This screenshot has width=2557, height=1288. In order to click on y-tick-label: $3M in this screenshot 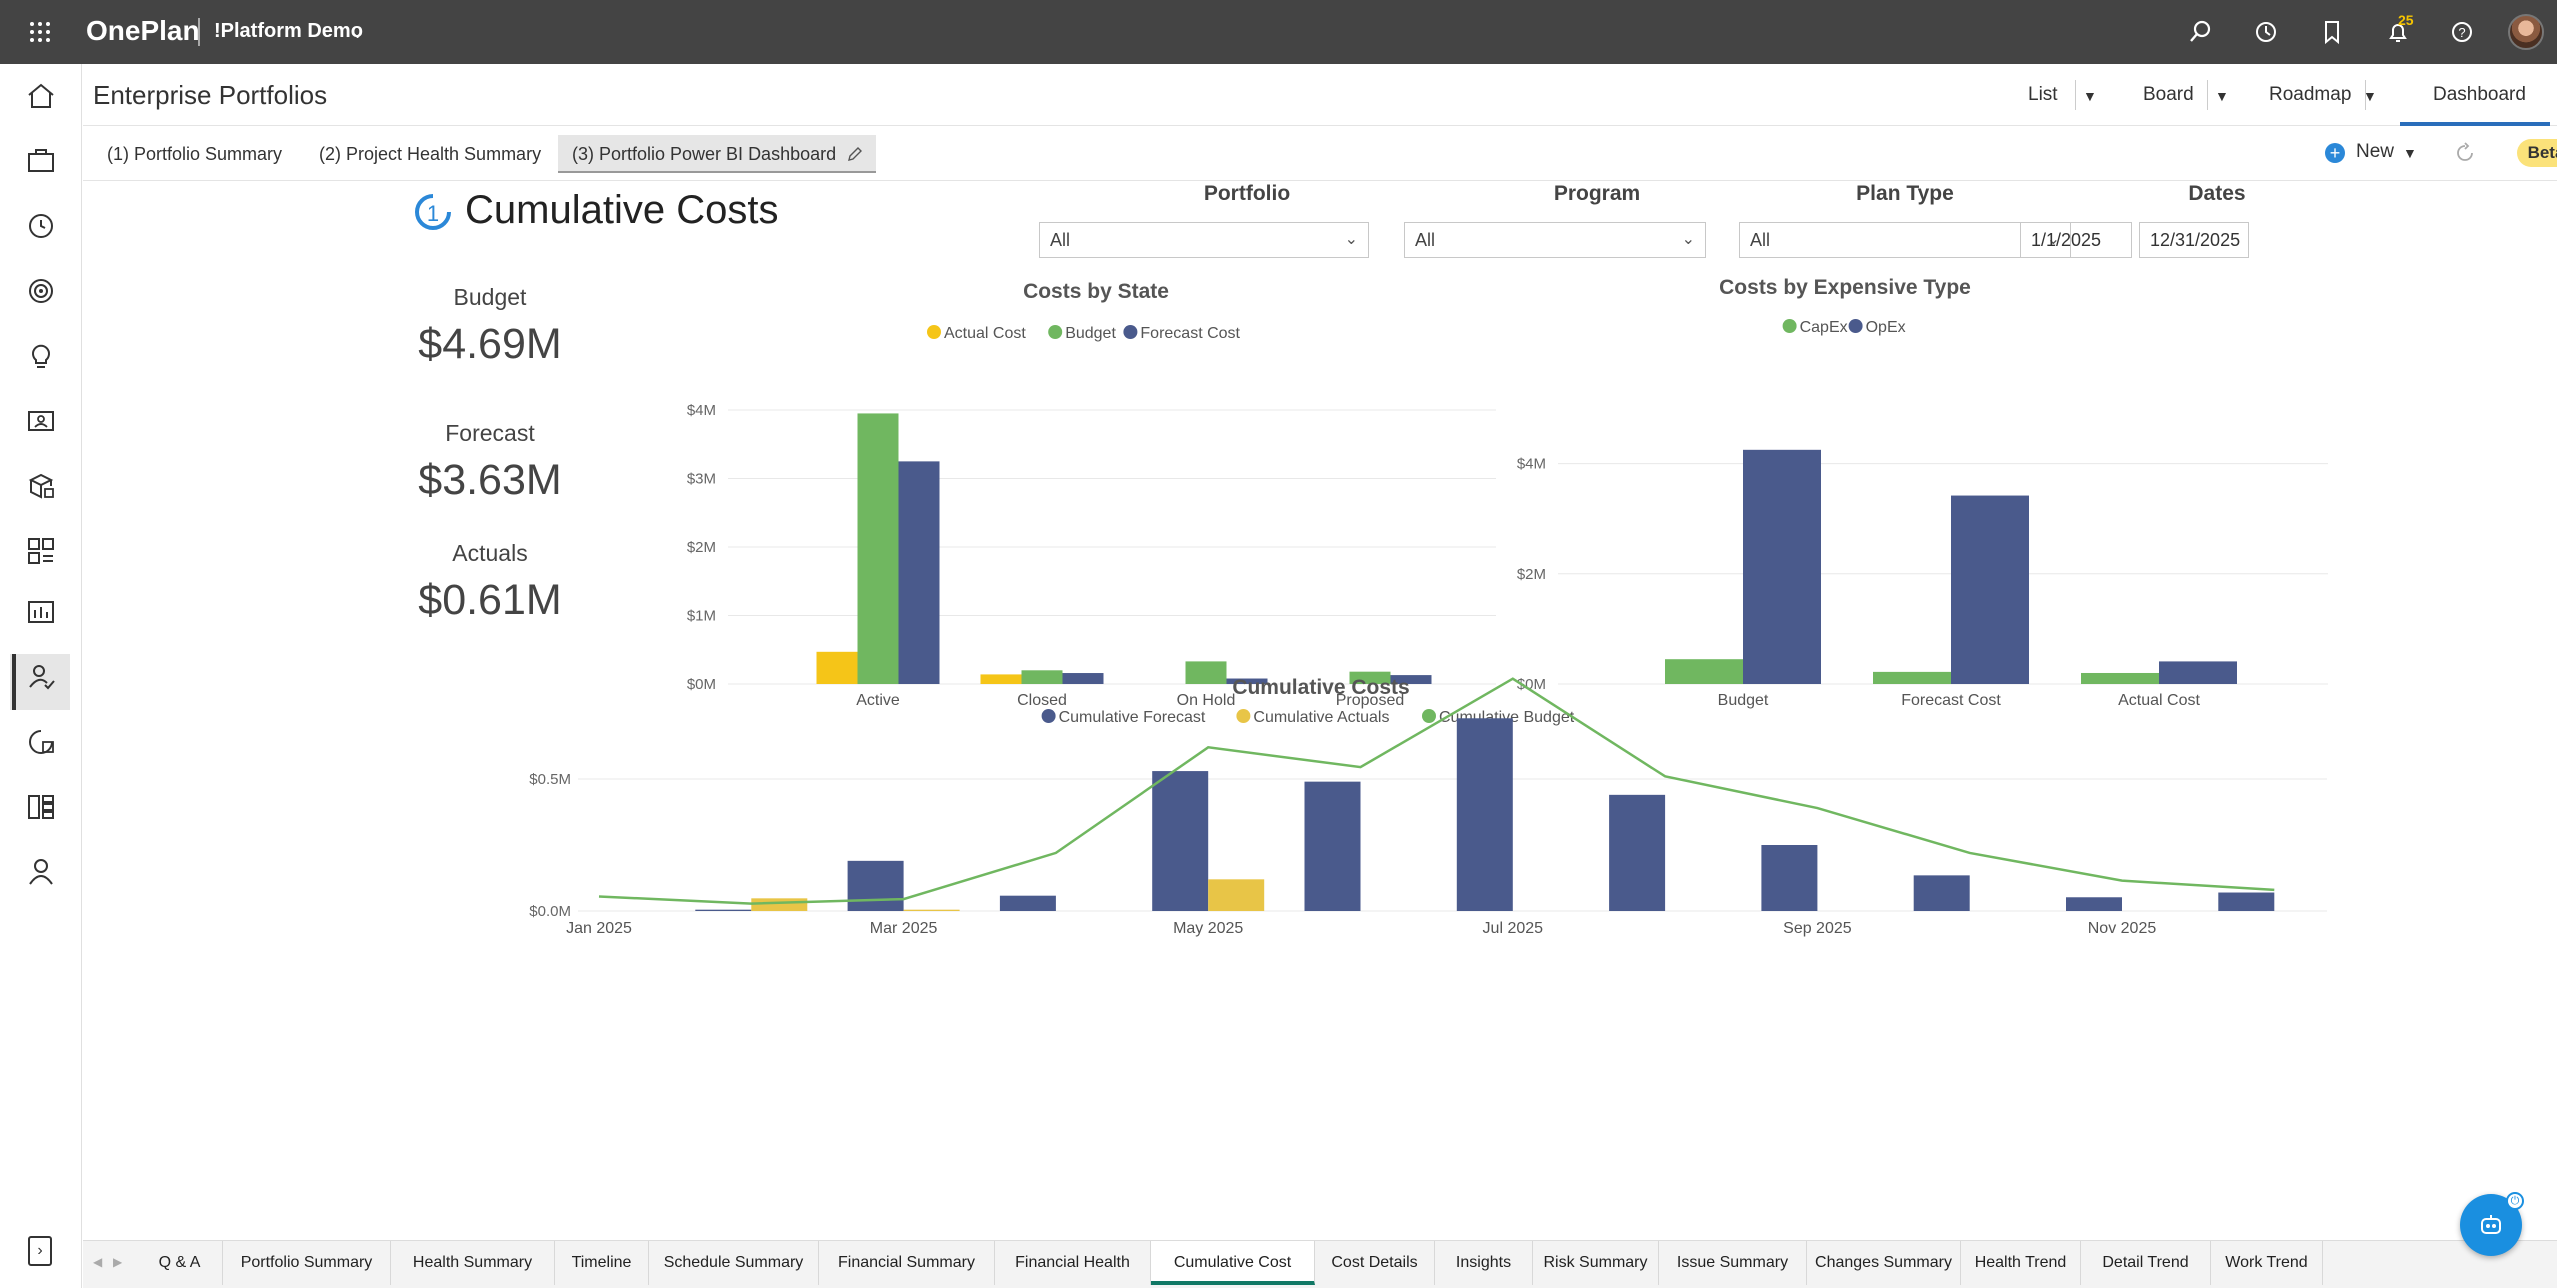, I will do `click(701, 479)`.